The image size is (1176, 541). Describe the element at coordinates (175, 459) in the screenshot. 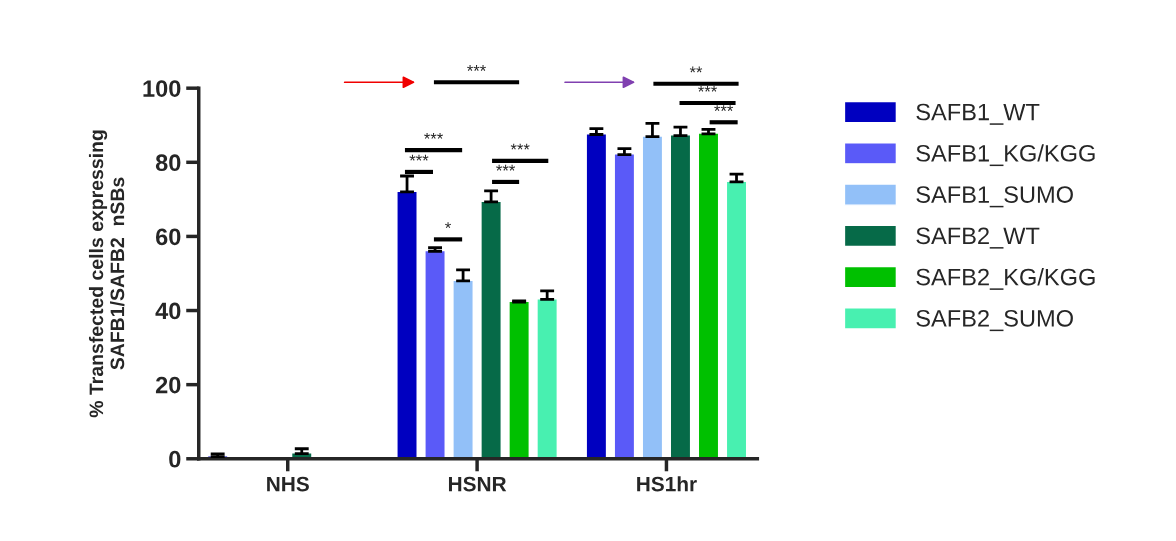

I see `y-tick-label: 0` at that location.